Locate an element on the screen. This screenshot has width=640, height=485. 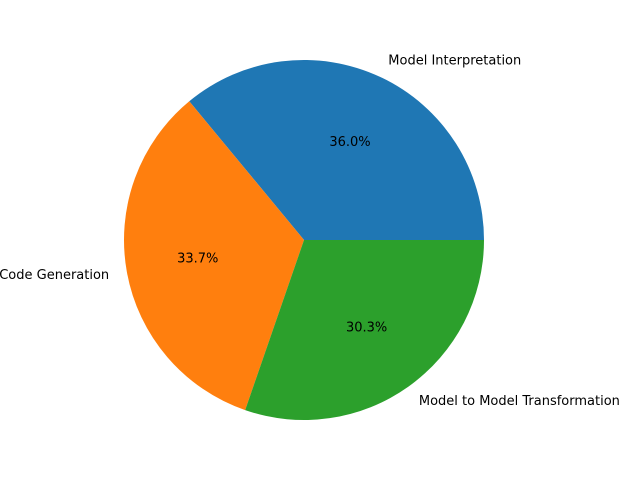
percent-label-model-to-model-transformation: 30.3% is located at coordinates (366, 327).